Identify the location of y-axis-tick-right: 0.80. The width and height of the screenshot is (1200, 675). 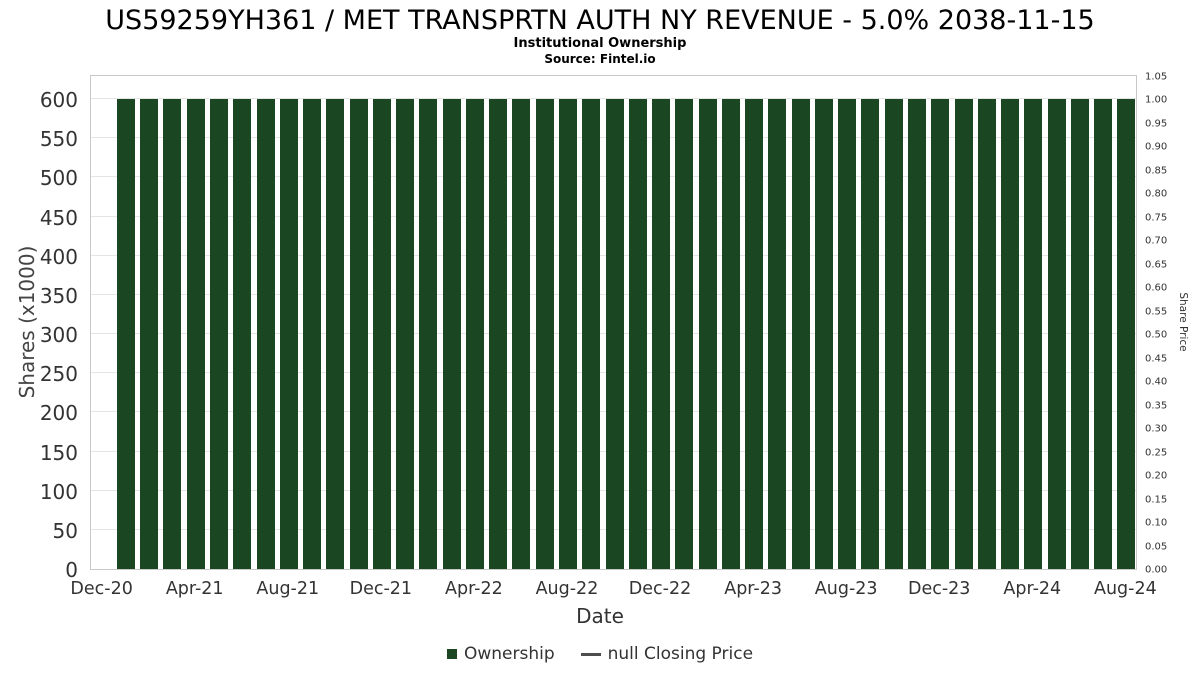
(1156, 194).